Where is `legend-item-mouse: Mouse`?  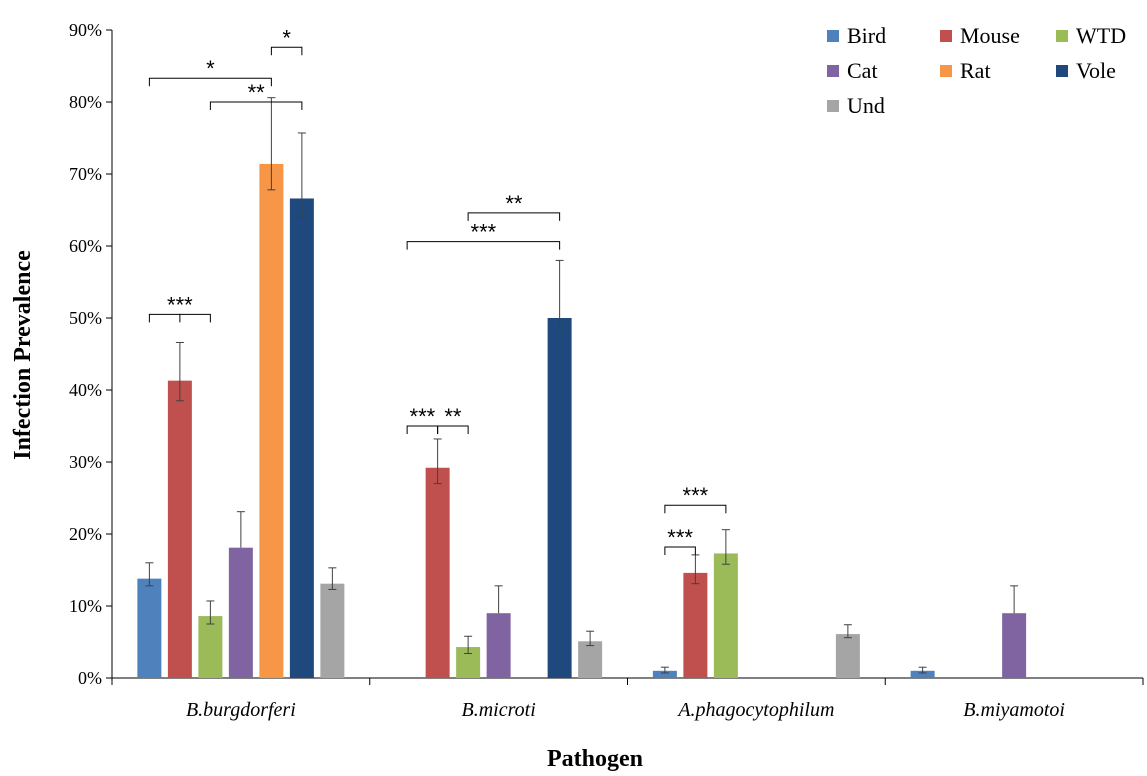 legend-item-mouse: Mouse is located at coordinates (980, 35).